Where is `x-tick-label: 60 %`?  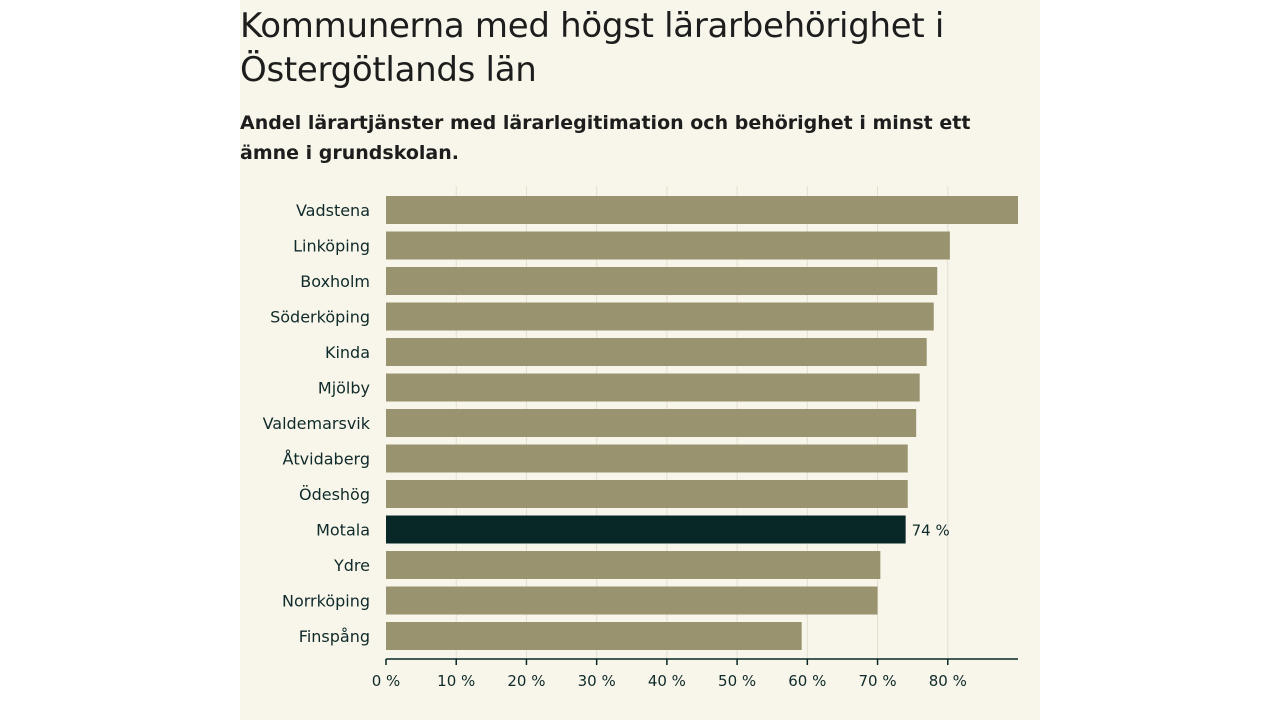
x-tick-label: 60 % is located at coordinates (807, 681).